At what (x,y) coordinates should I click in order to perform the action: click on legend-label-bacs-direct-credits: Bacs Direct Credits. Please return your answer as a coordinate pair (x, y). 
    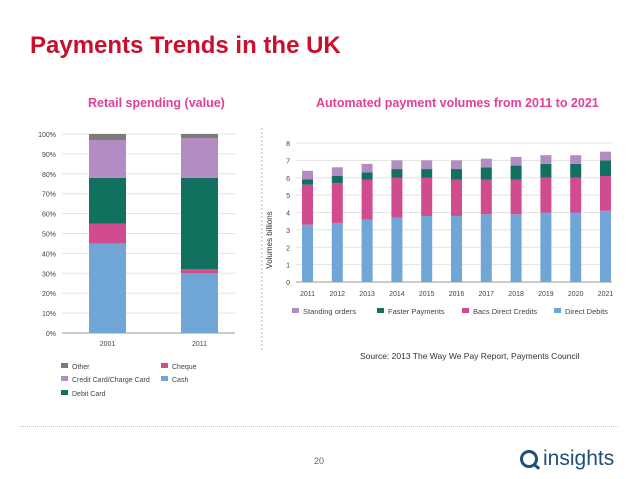
    Looking at the image, I should click on (505, 311).